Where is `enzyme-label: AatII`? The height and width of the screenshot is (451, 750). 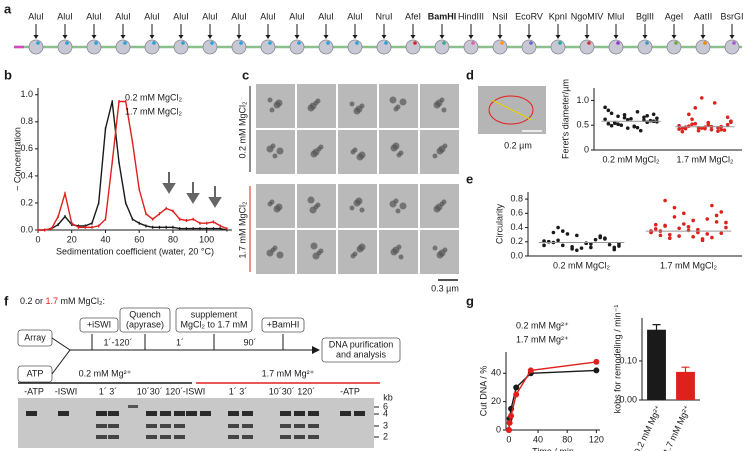 enzyme-label: AatII is located at coordinates (703, 16).